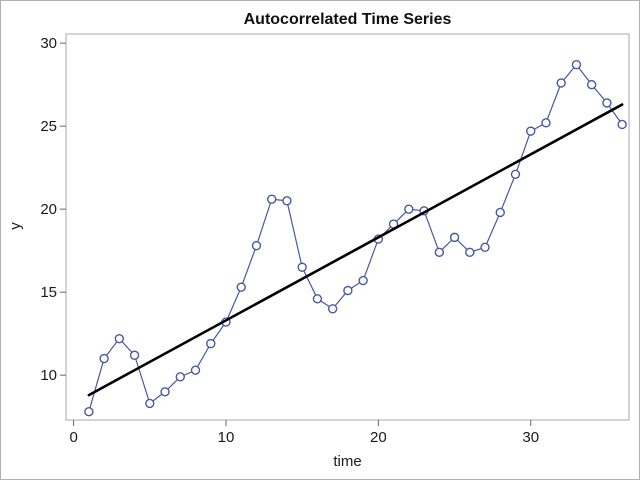 This screenshot has width=640, height=480. Describe the element at coordinates (73, 437) in the screenshot. I see `x-tick-label: 0` at that location.